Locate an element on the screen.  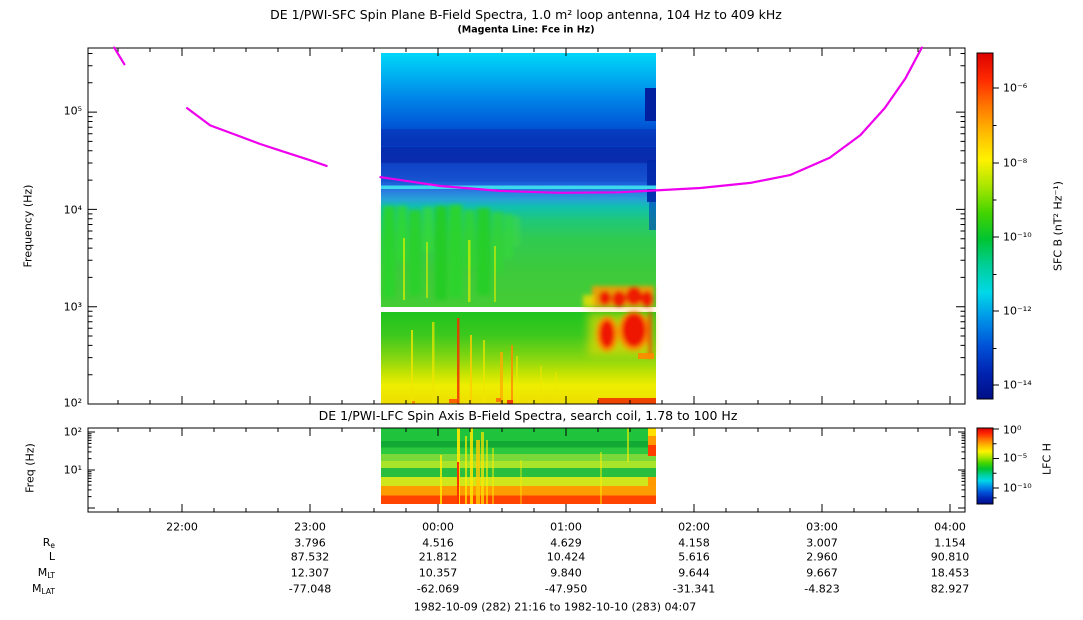
ephem-mlat-1: -62.069 is located at coordinates (438, 589).